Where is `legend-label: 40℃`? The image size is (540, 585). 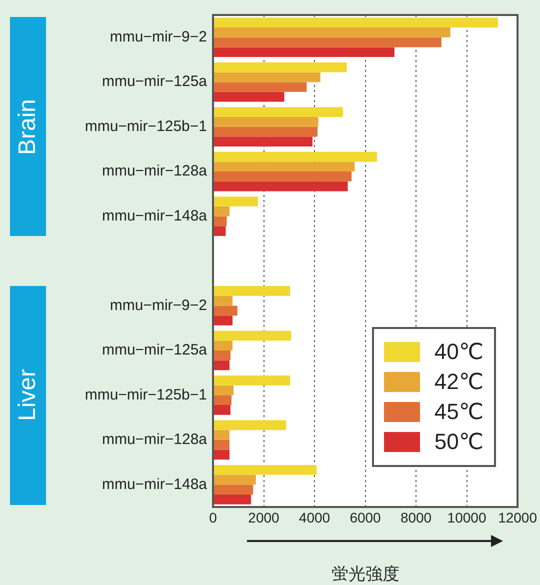 legend-label: 40℃ is located at coordinates (459, 352).